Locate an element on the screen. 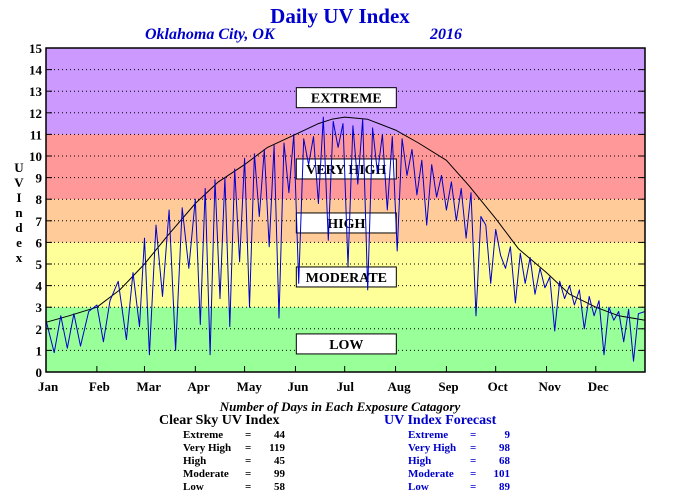 The width and height of the screenshot is (680, 500). row-value: 9 is located at coordinates (507, 435).